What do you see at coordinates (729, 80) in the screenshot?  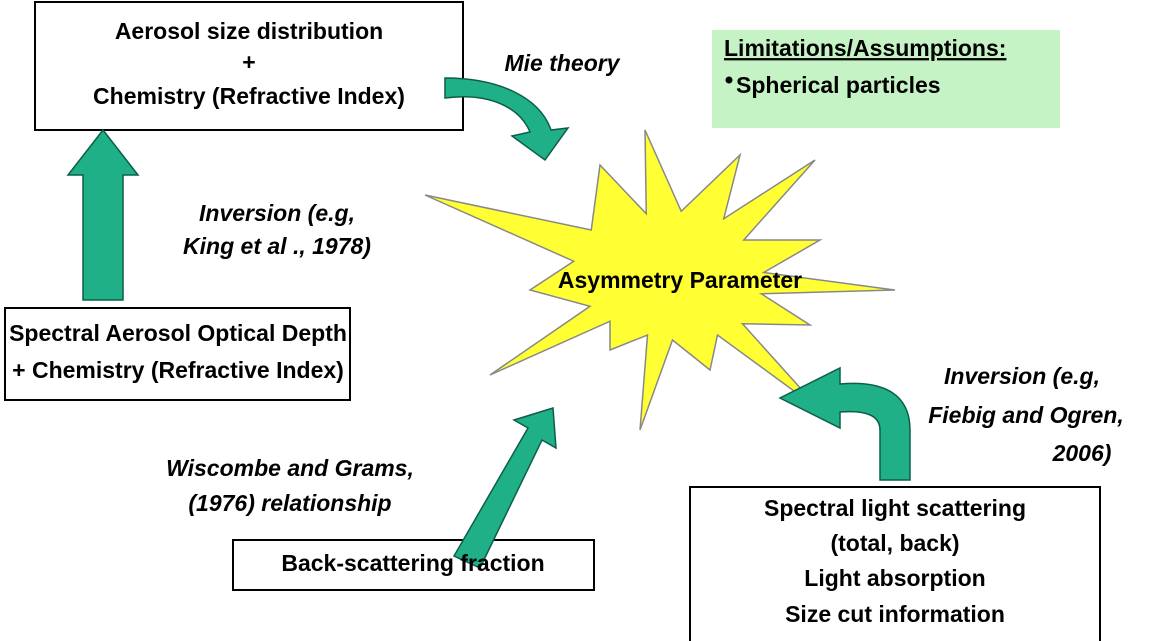 I see `bullet` at bounding box center [729, 80].